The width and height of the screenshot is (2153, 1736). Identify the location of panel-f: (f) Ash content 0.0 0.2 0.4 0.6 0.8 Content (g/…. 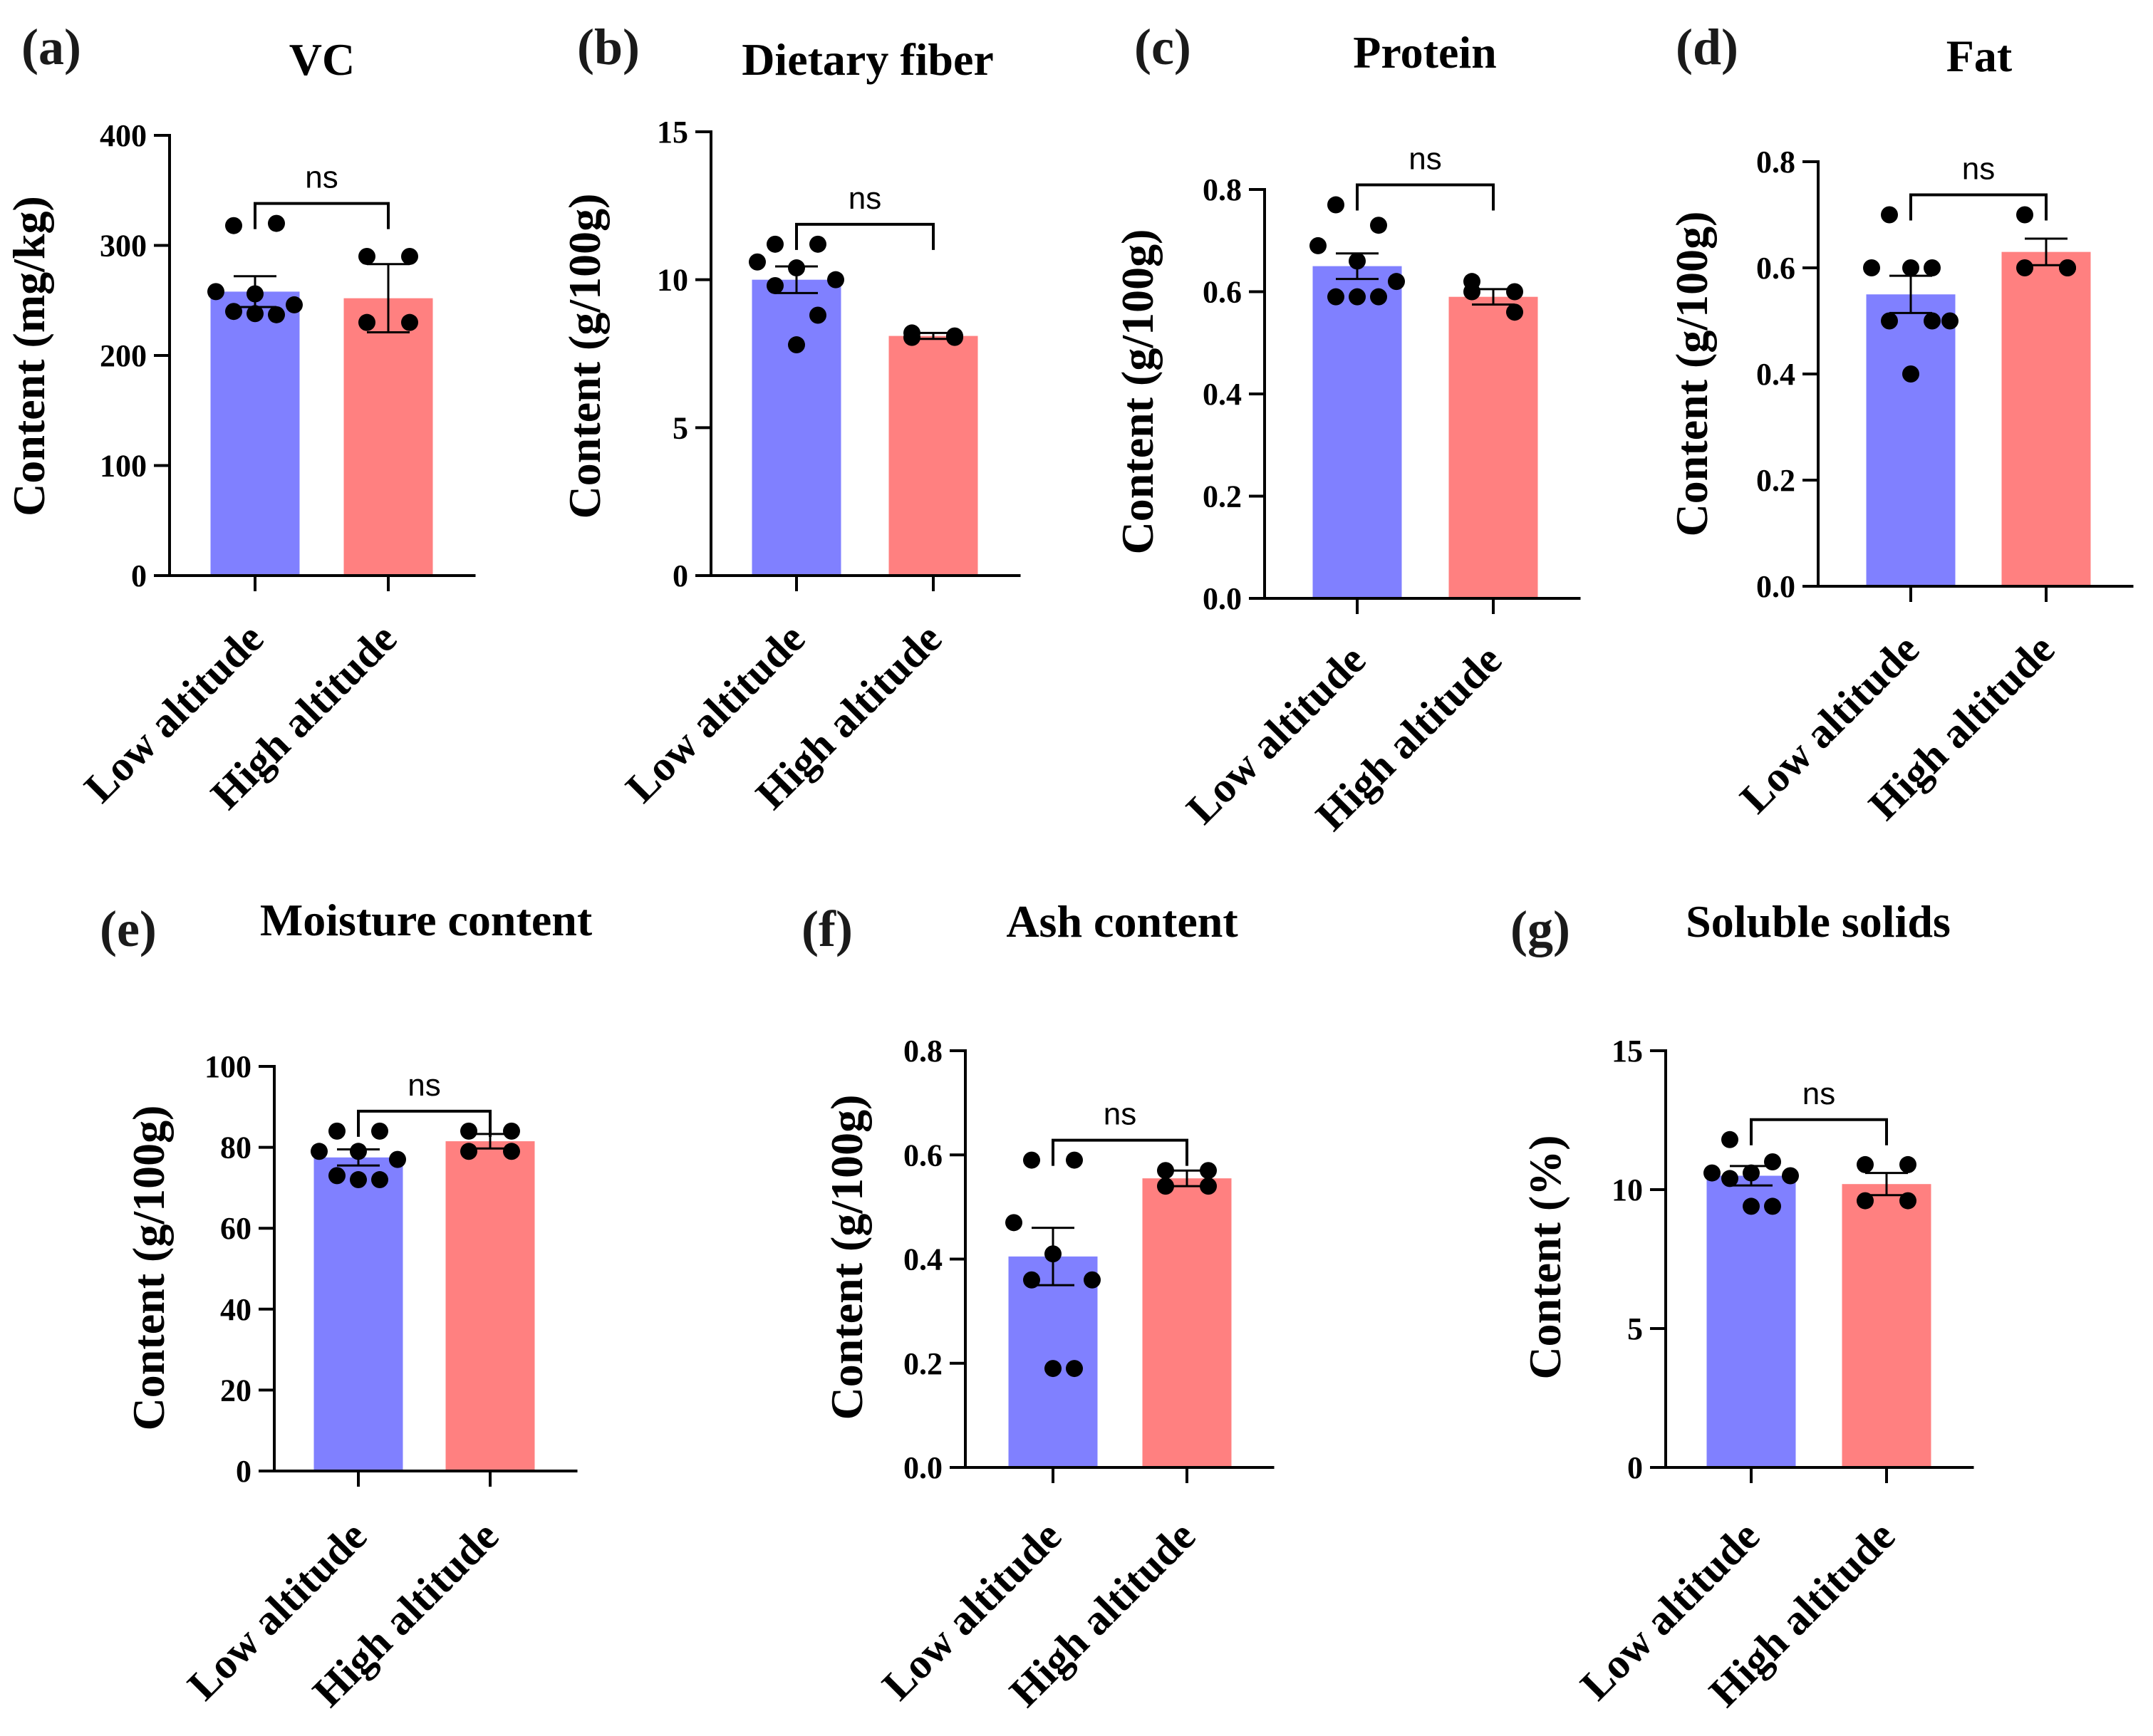
(1038, 1305).